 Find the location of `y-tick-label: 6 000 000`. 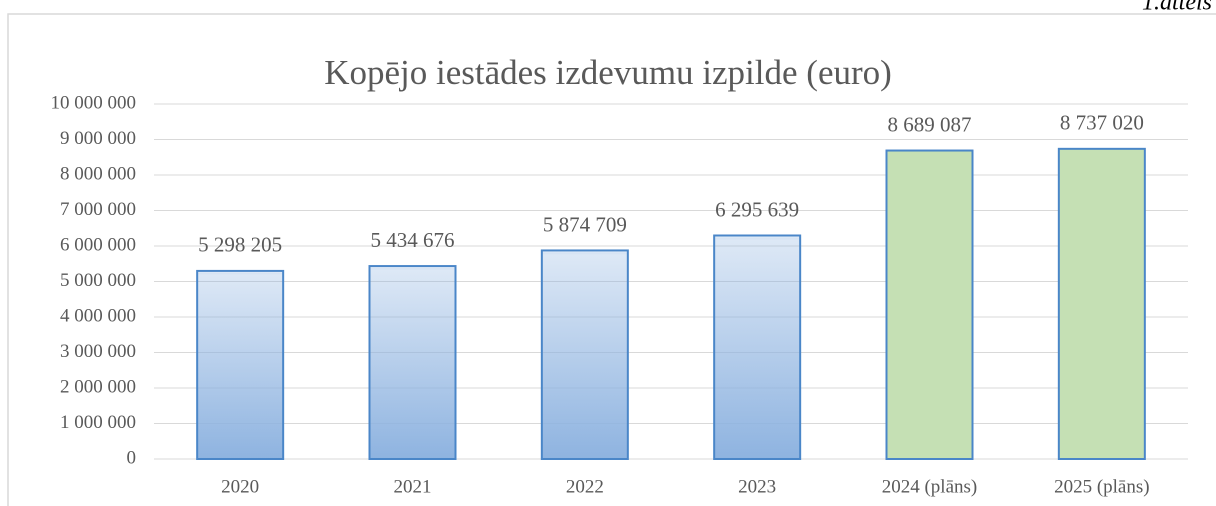

y-tick-label: 6 000 000 is located at coordinates (98, 244).